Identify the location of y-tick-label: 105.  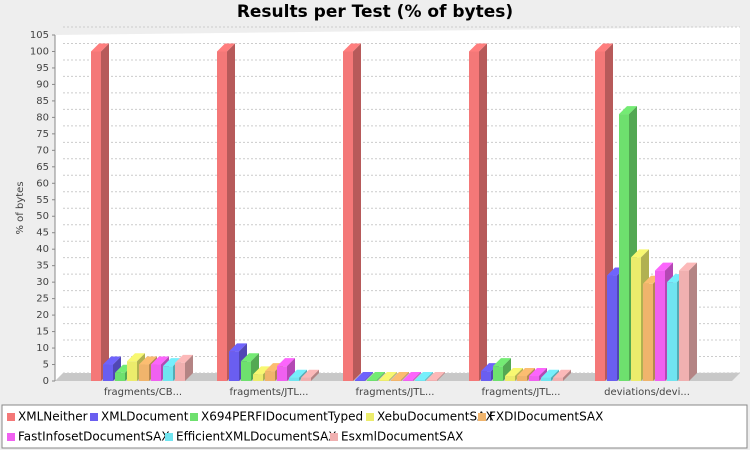
(39, 35).